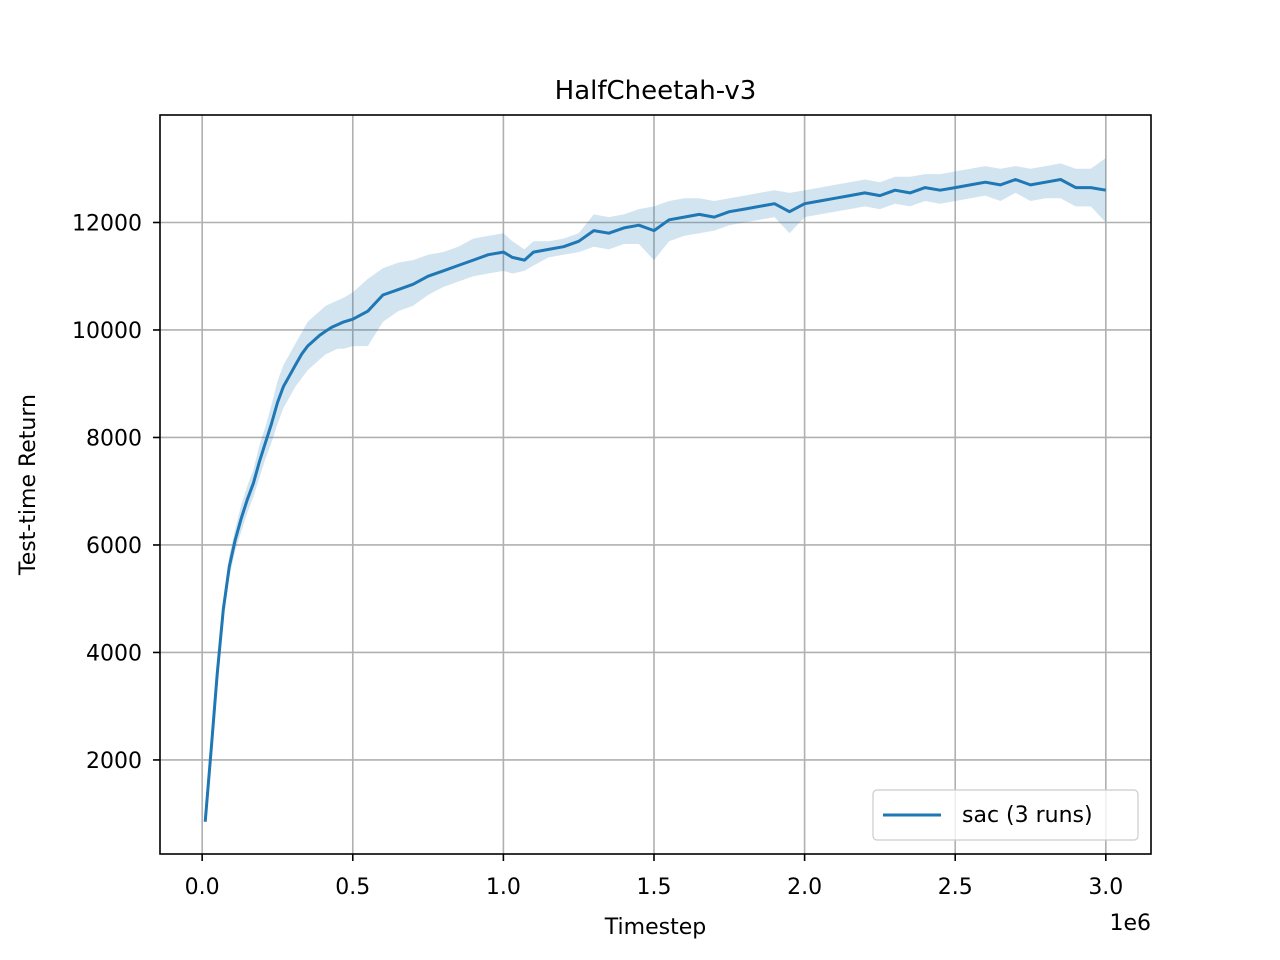 This screenshot has height=960, width=1280. I want to click on y-tick-label: 8000, so click(114, 438).